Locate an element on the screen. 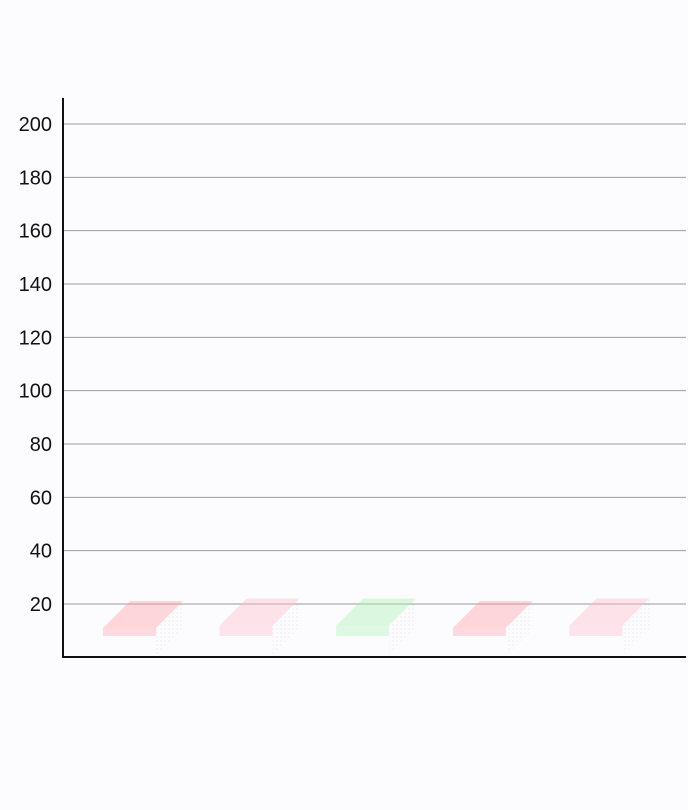  bars is located at coordinates (376, 627).